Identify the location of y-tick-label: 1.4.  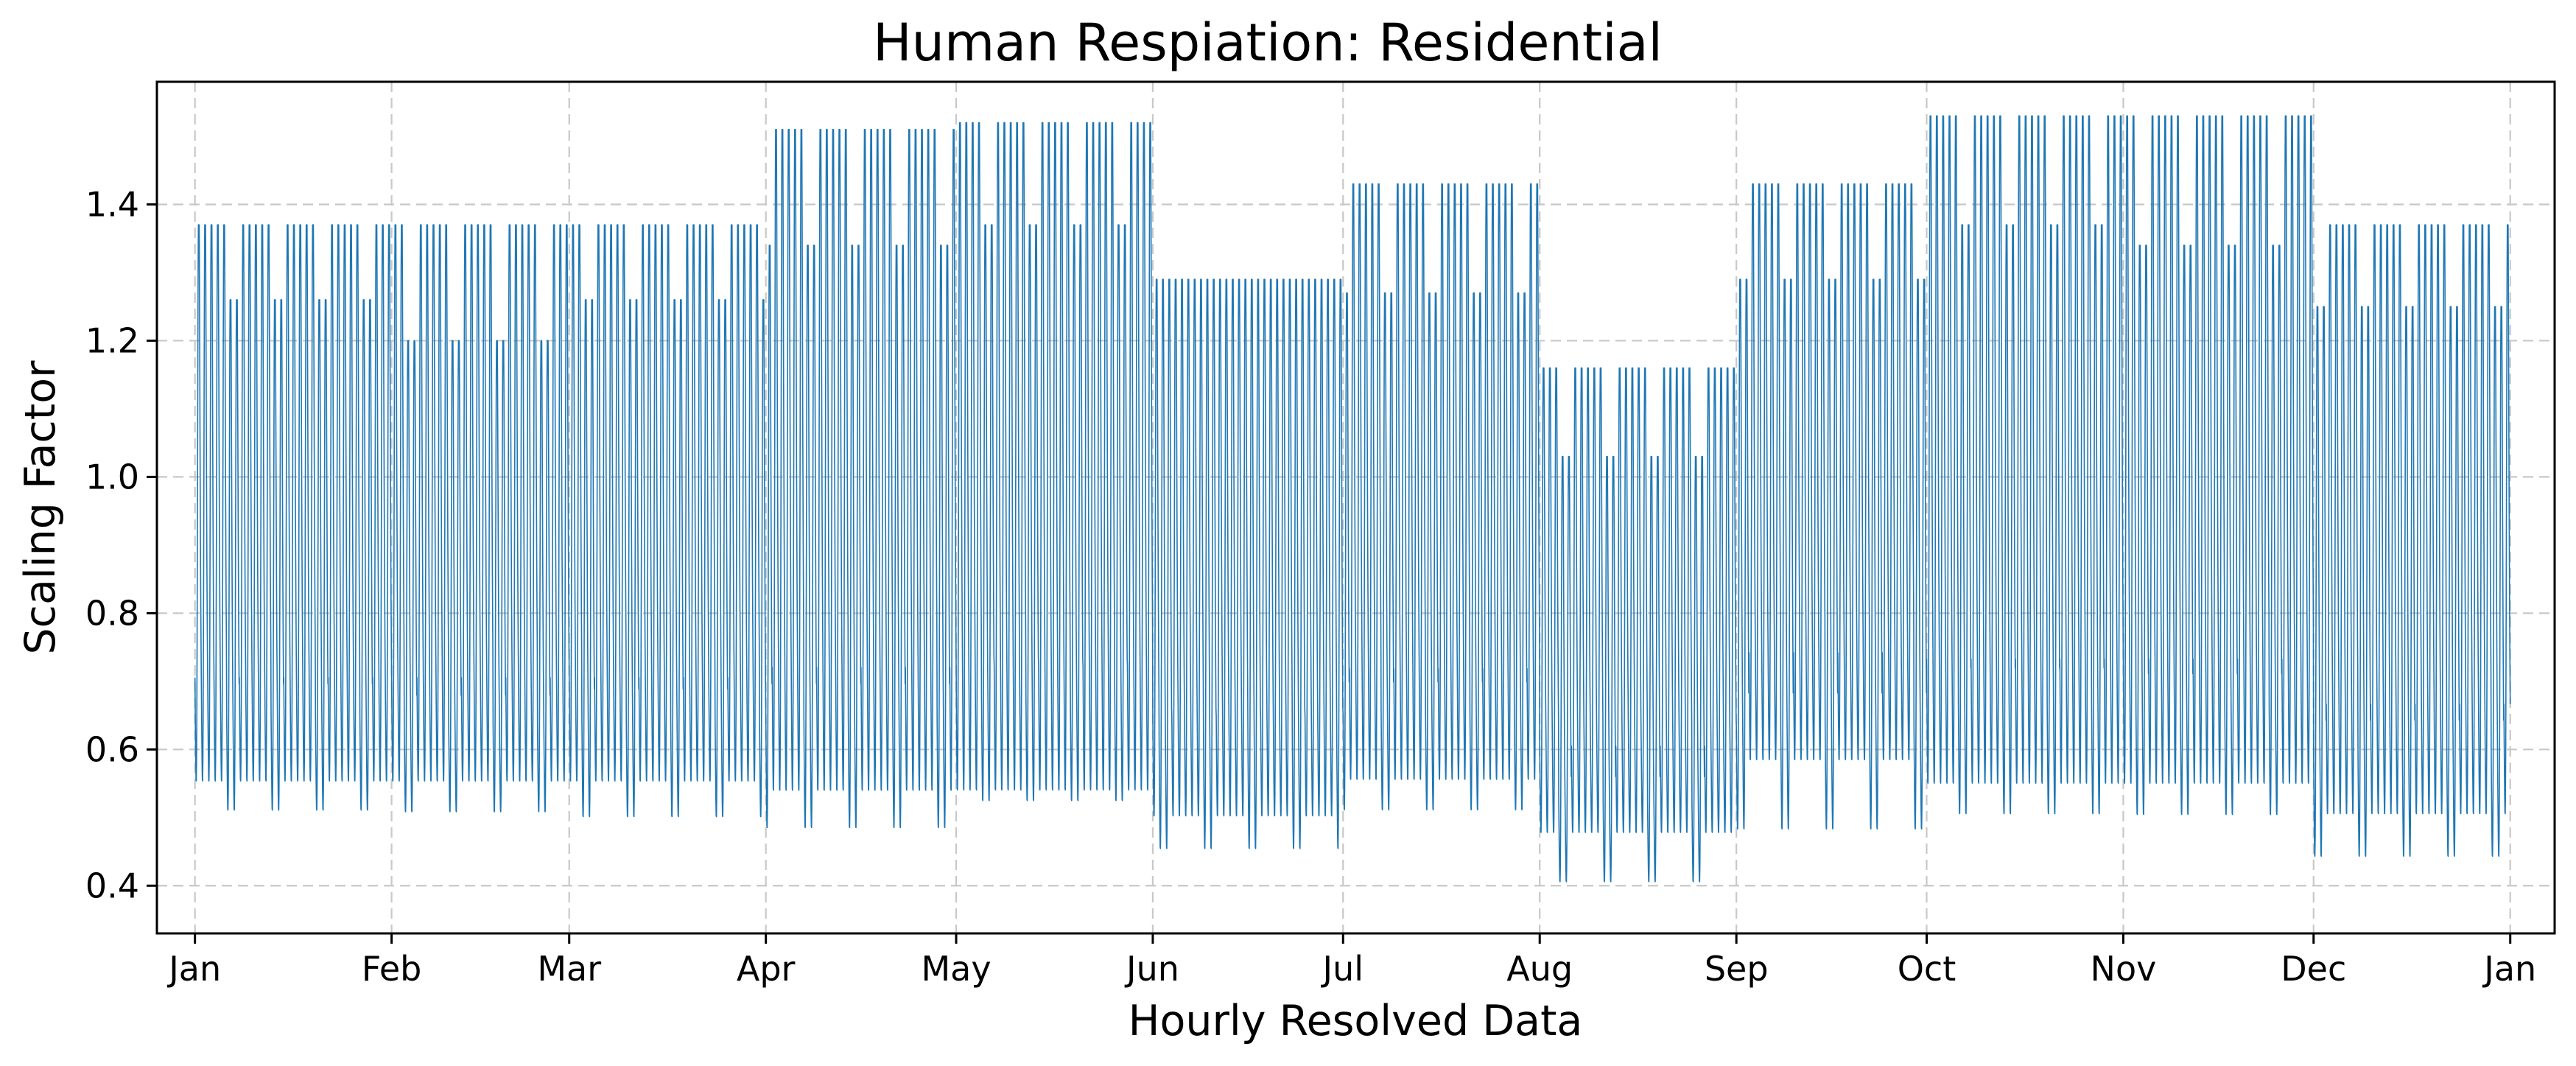
(112, 204).